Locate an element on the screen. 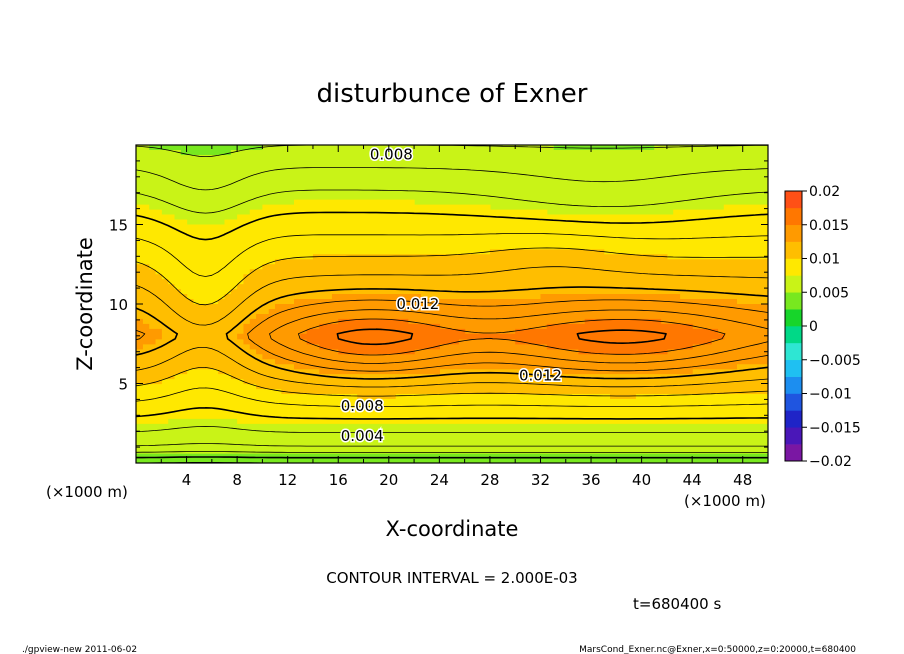 The width and height of the screenshot is (904, 654). colorbar-tick-label-1: 0.015 is located at coordinates (829, 226).